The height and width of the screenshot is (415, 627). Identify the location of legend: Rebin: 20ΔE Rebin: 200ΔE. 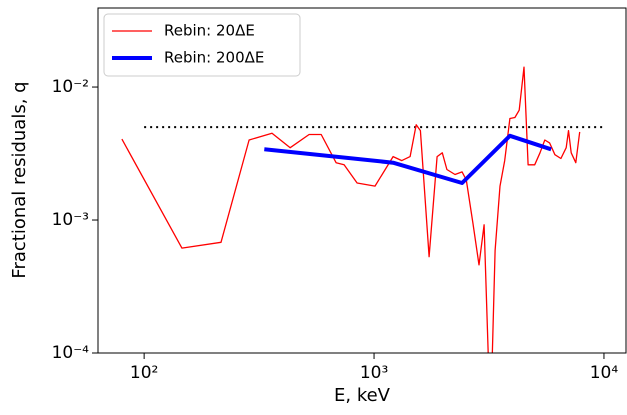
(202, 45).